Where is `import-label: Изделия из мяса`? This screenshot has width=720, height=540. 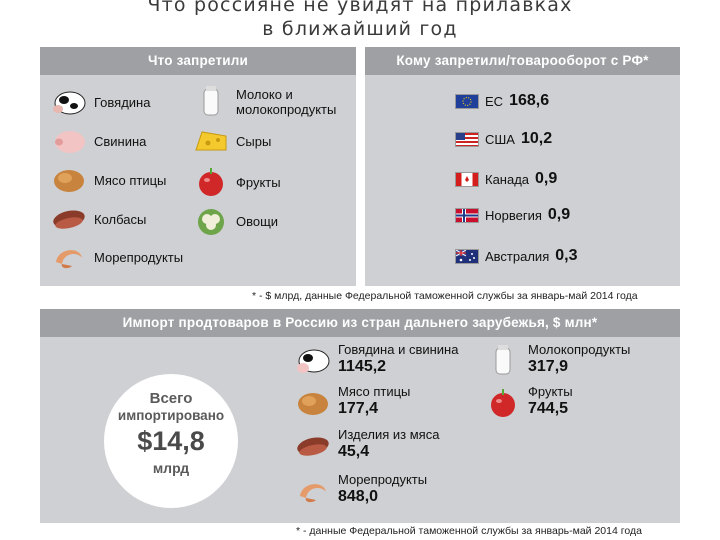
import-label: Изделия из мяса is located at coordinates (389, 434).